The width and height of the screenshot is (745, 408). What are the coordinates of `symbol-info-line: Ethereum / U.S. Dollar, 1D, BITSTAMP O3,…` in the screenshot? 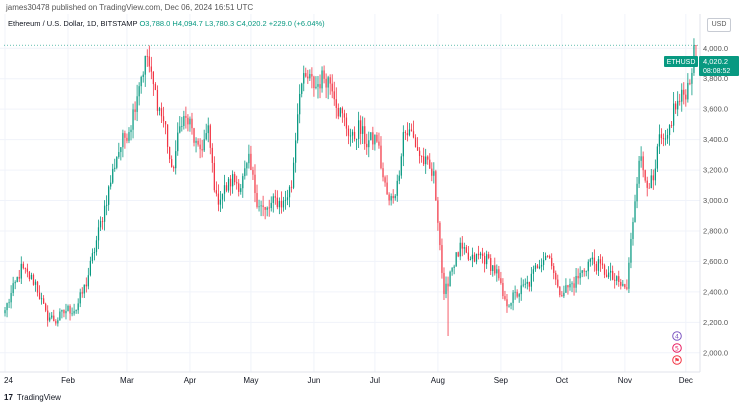 It's located at (166, 23).